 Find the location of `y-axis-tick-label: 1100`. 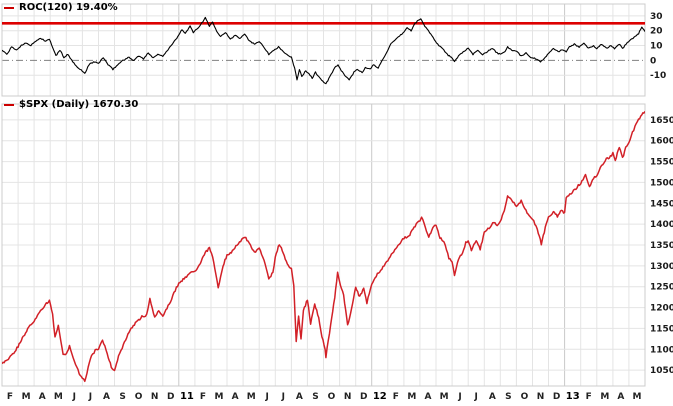

y-axis-tick-label: 1100 is located at coordinates (661, 350).